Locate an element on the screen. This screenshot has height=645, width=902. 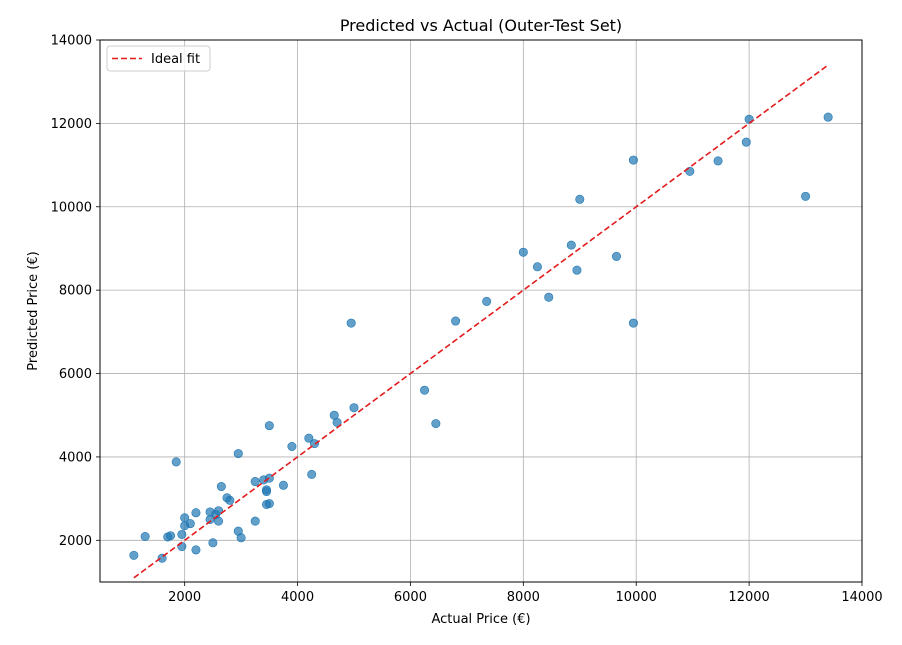
x-tick-label: 12000 is located at coordinates (748, 597).